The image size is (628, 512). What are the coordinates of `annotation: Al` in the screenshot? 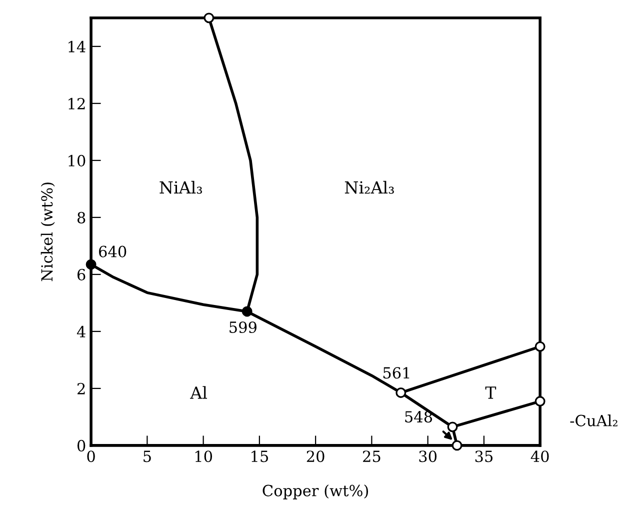 It's located at (199, 392).